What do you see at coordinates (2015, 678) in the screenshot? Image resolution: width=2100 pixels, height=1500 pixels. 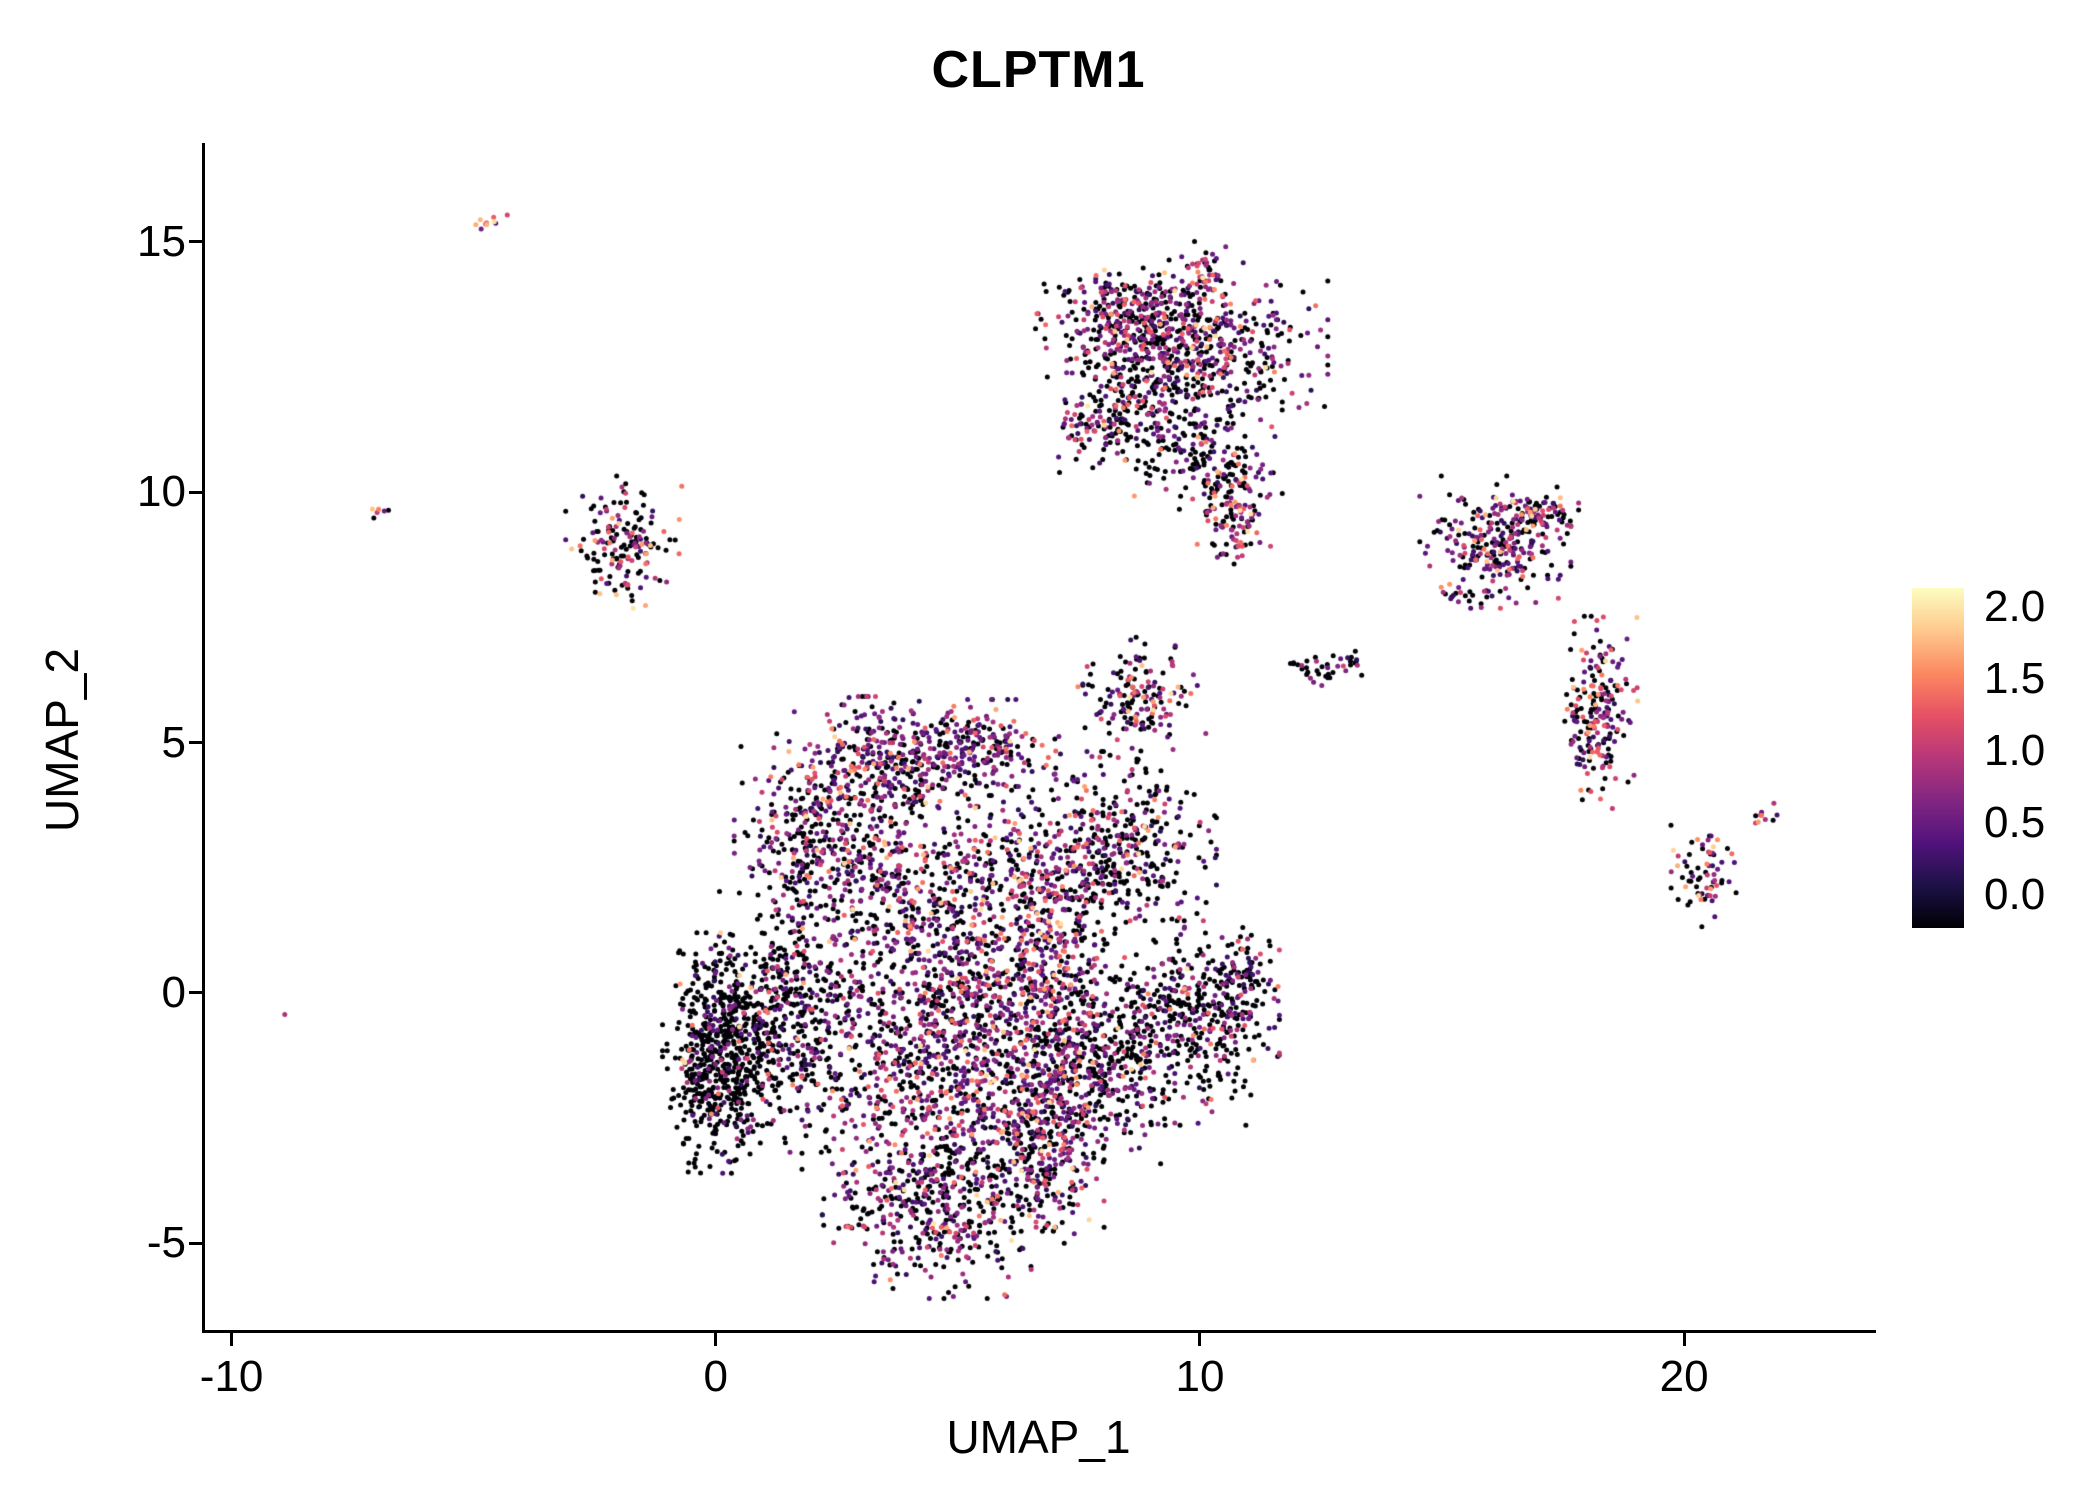 I see `legend-tick-label: 1.5` at bounding box center [2015, 678].